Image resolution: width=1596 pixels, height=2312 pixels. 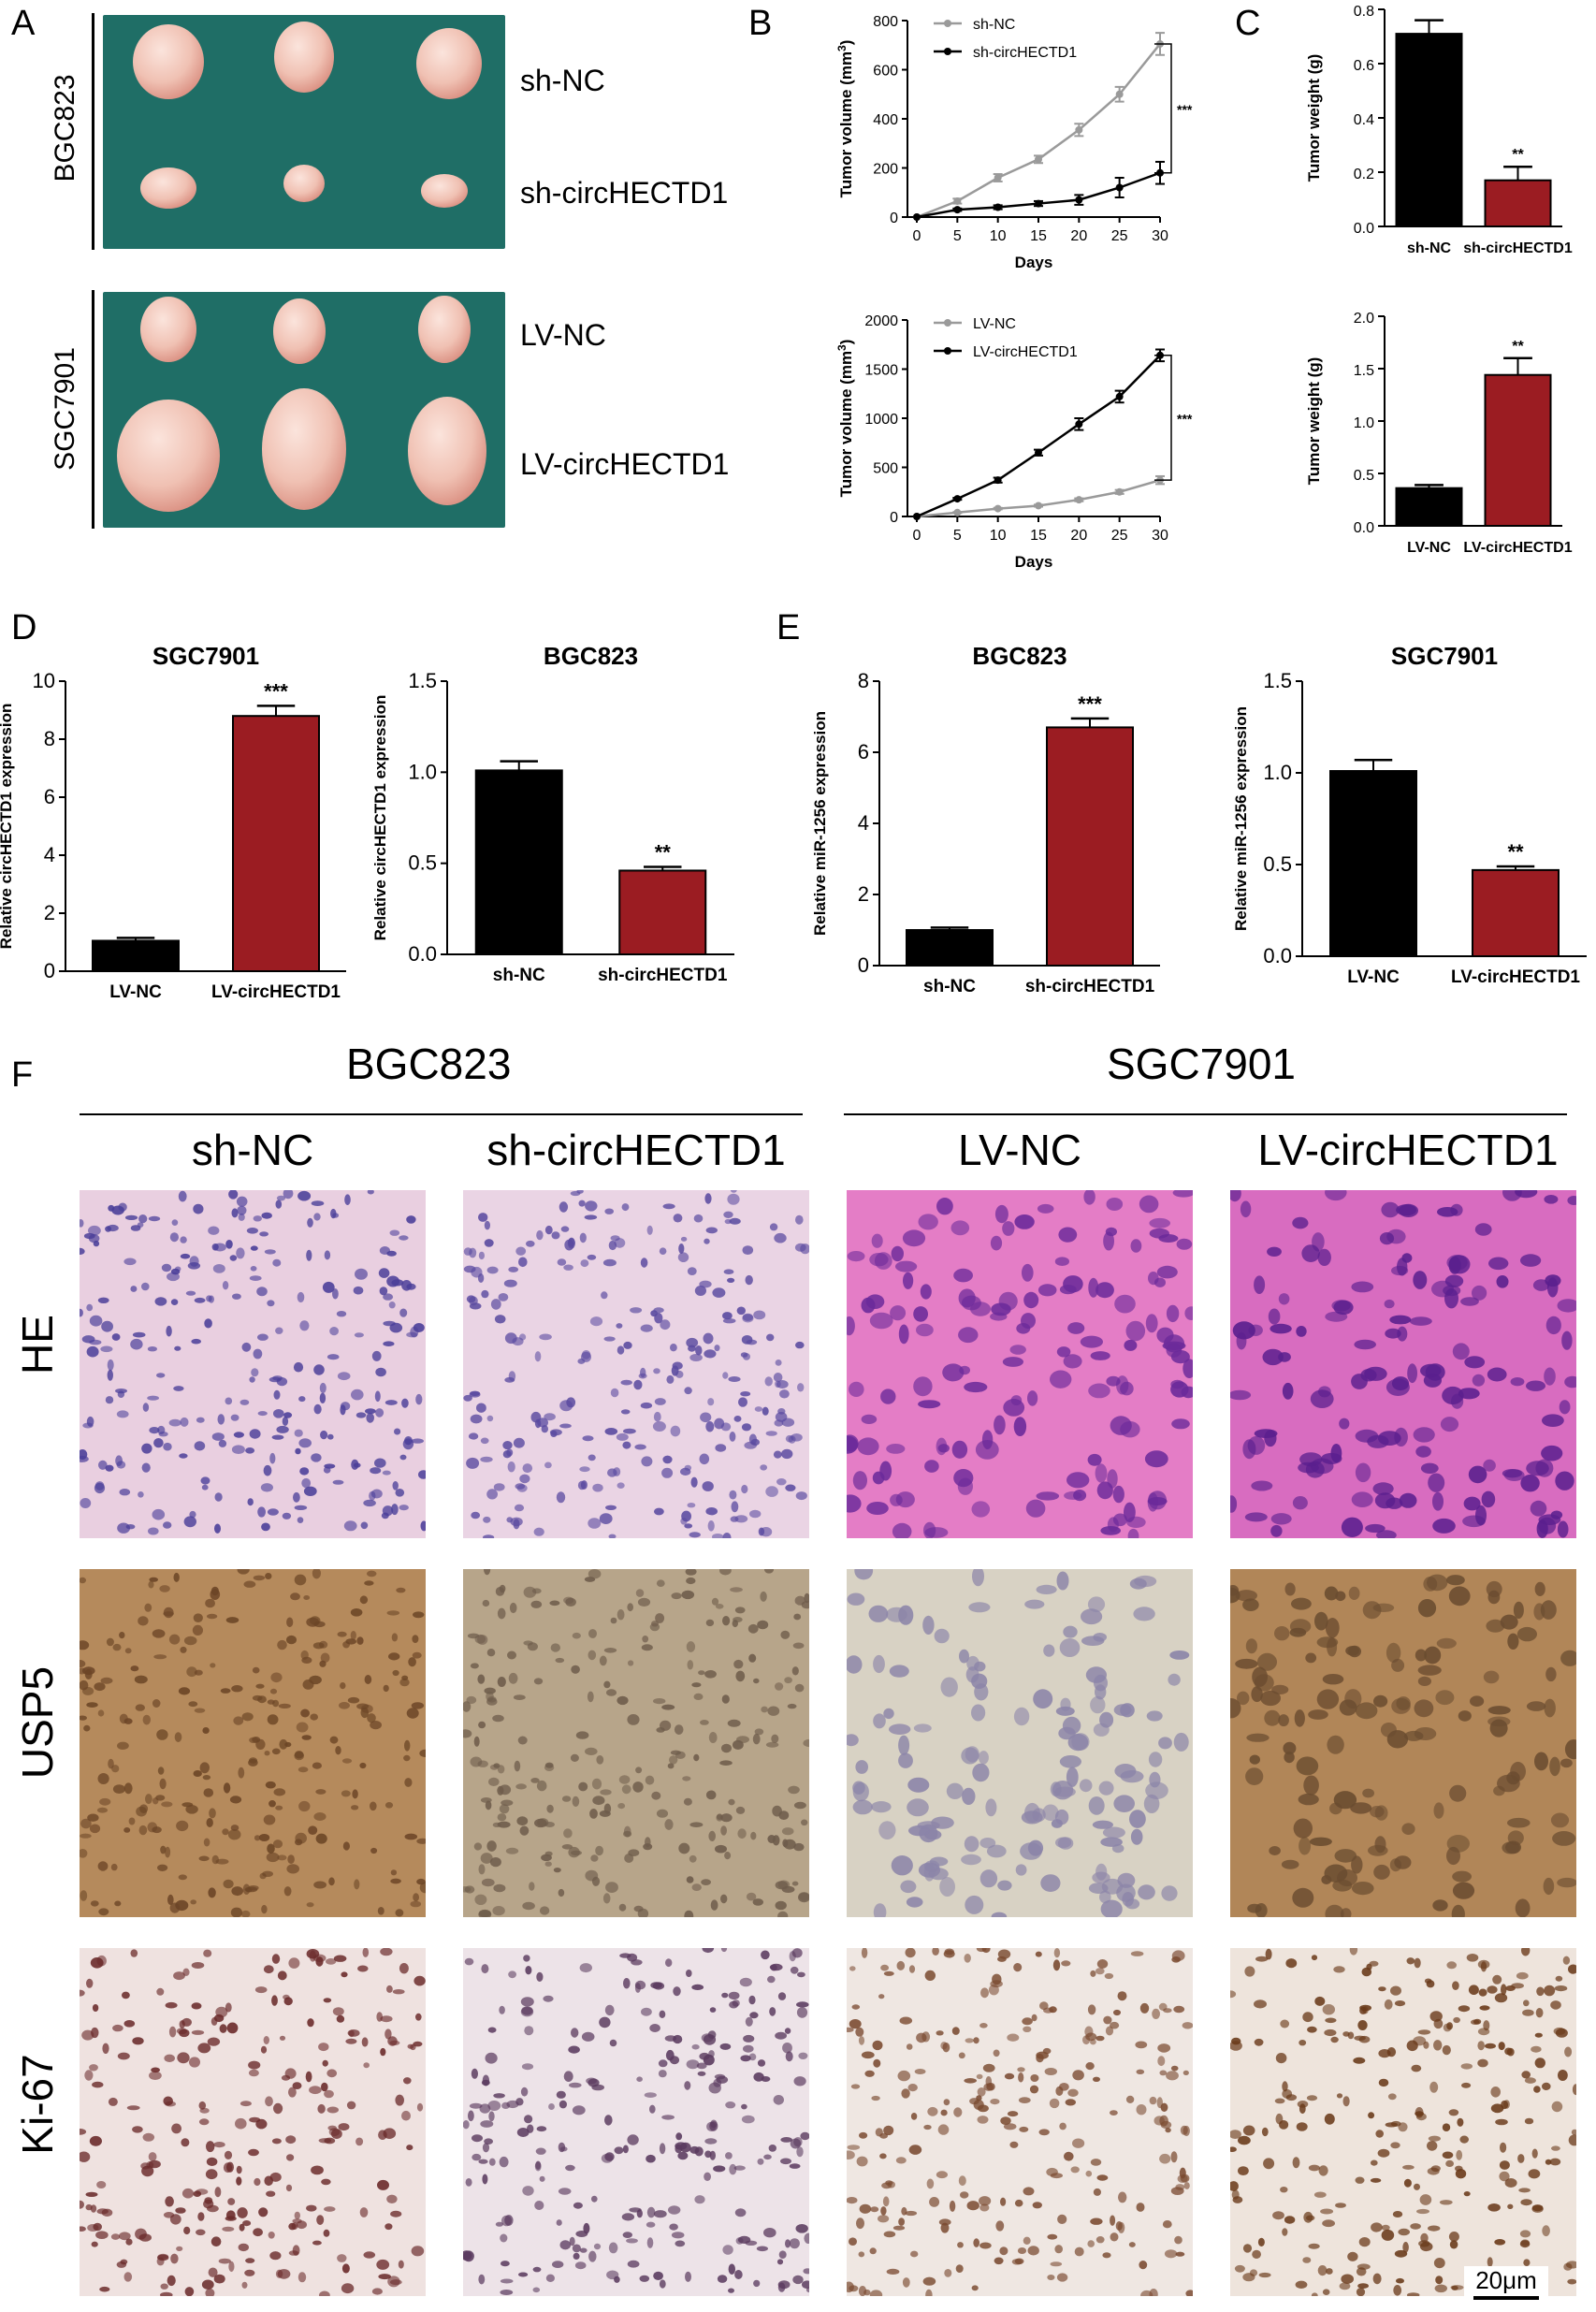 What do you see at coordinates (93, 410) in the screenshot?
I see `bracket-bottom` at bounding box center [93, 410].